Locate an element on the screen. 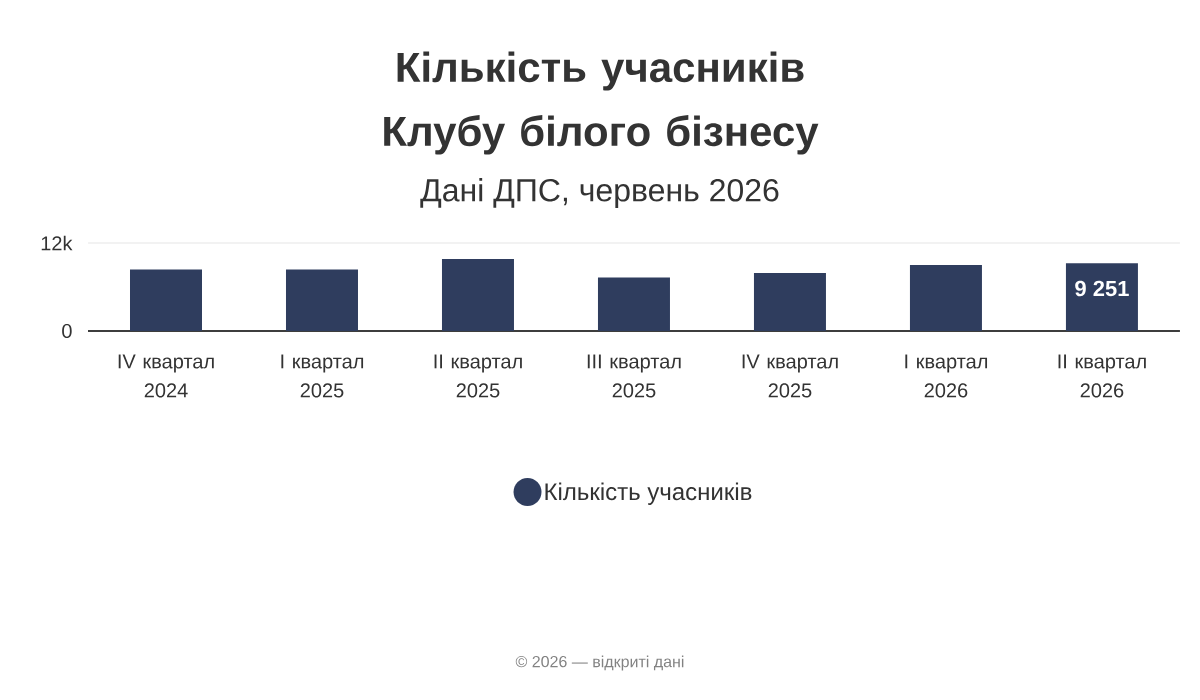  x-tick-label: I квартал 2025 is located at coordinates (322, 376).